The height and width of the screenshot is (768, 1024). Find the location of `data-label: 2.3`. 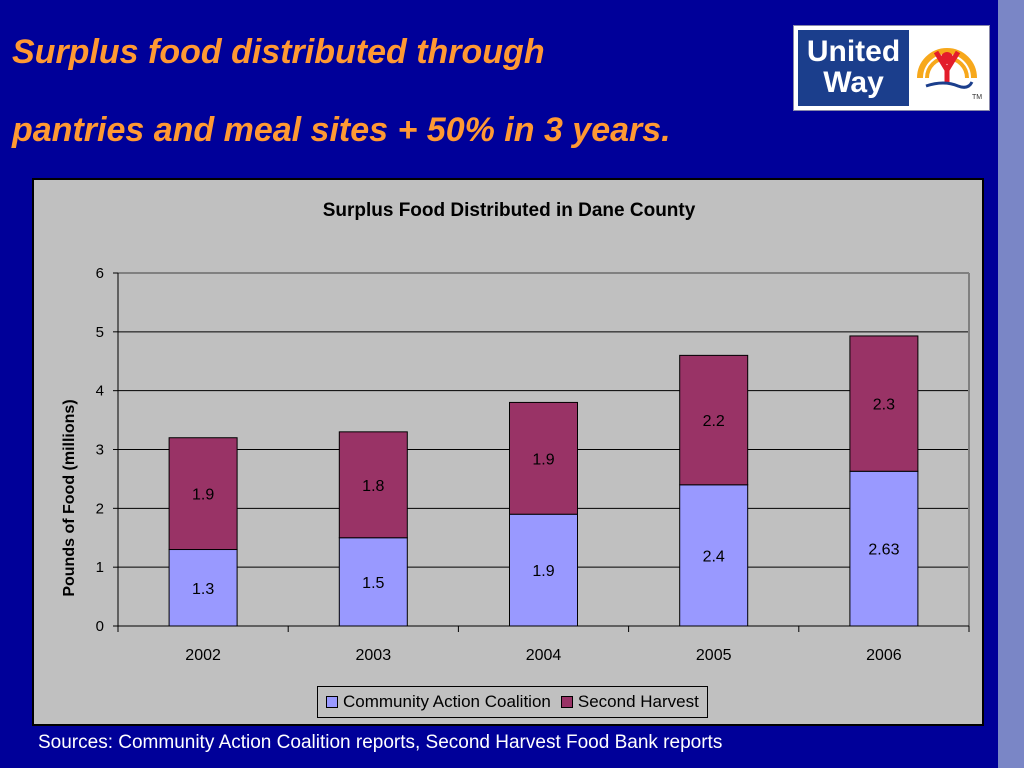

data-label: 2.3 is located at coordinates (884, 405).